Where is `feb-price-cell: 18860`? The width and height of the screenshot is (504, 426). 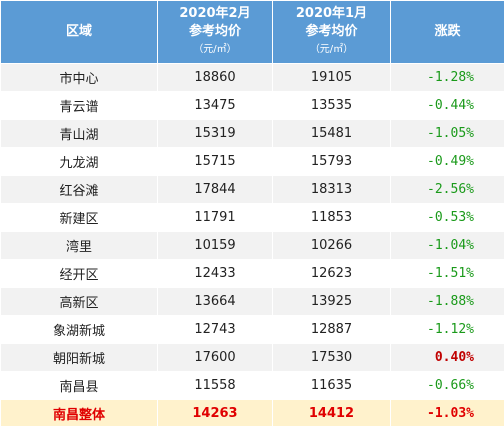
feb-price-cell: 18860 is located at coordinates (215, 77).